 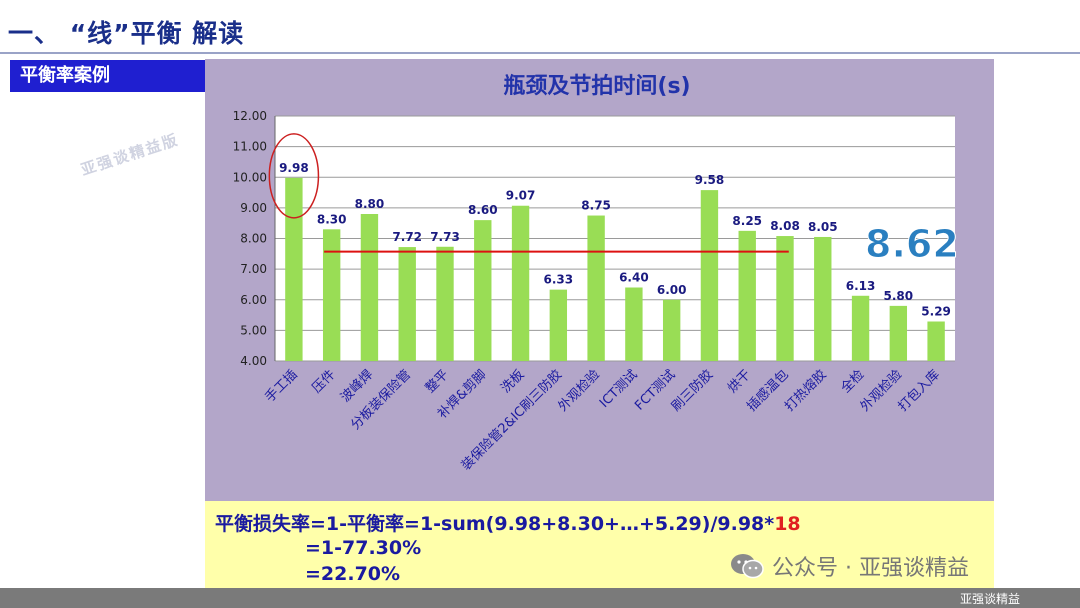 I want to click on value-label: 5.80, so click(x=899, y=296).